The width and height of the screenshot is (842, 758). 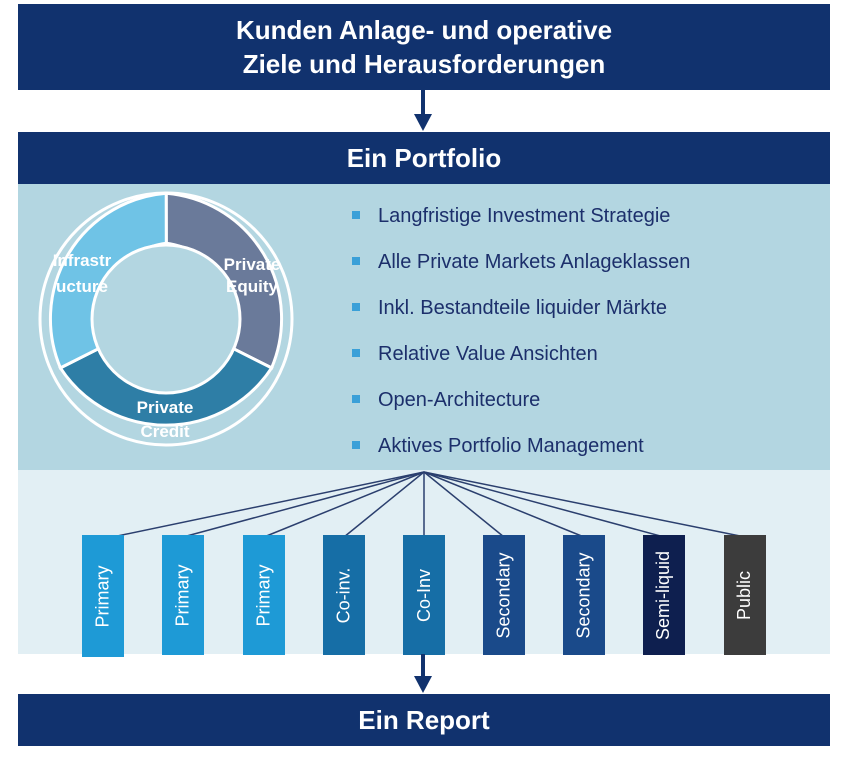 I want to click on bucket-label: Co-Inv, so click(x=423, y=595).